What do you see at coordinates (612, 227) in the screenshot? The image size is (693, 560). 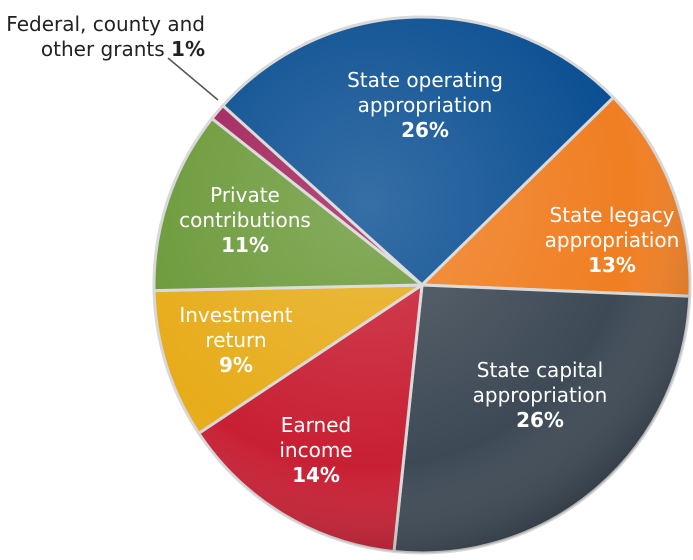 I see `category-label: State legacy appropriation` at bounding box center [612, 227].